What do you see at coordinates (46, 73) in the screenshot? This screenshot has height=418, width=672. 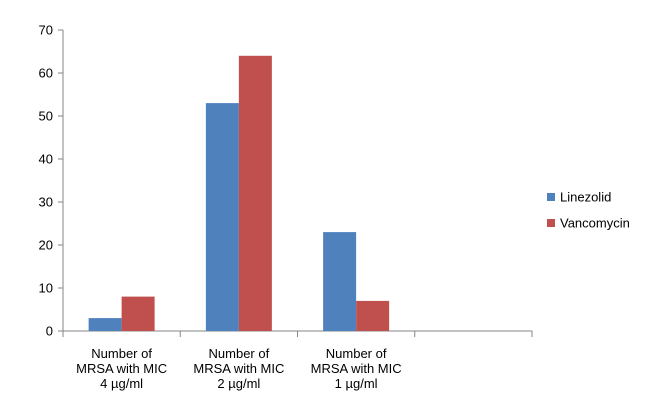 I see `y-tick-label: 60` at bounding box center [46, 73].